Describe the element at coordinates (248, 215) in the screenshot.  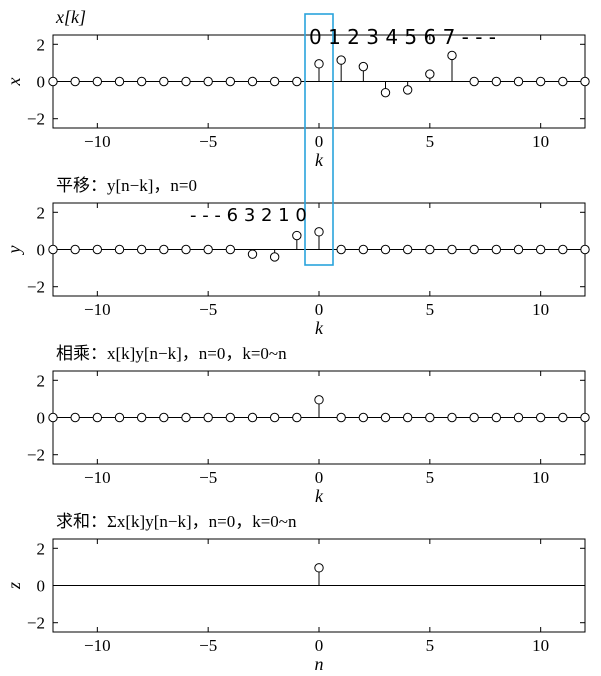
I see `blue-index-annotation: - - - 6 3 2 1 0` at that location.